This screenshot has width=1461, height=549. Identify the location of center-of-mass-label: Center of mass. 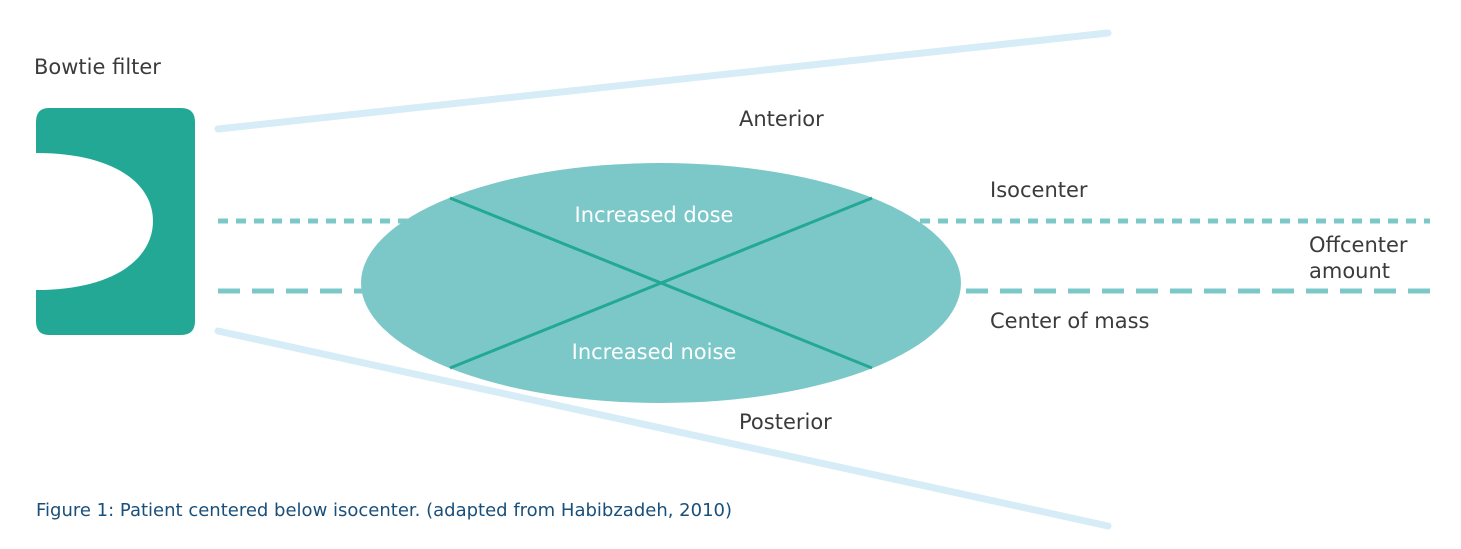
(1069, 321).